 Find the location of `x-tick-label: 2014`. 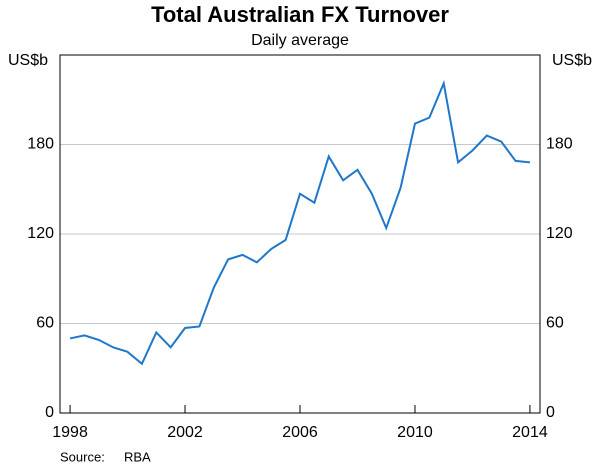

x-tick-label: 2014 is located at coordinates (530, 432).